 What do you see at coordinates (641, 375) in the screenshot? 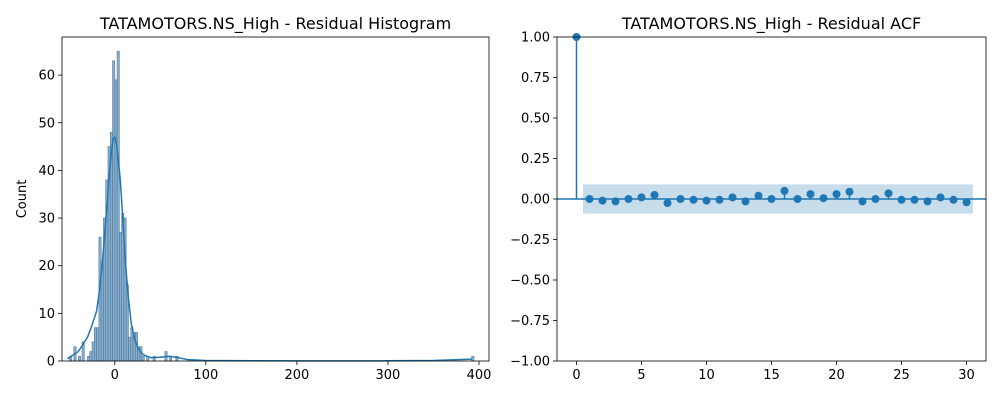
I see `x-tick-label: 5` at bounding box center [641, 375].